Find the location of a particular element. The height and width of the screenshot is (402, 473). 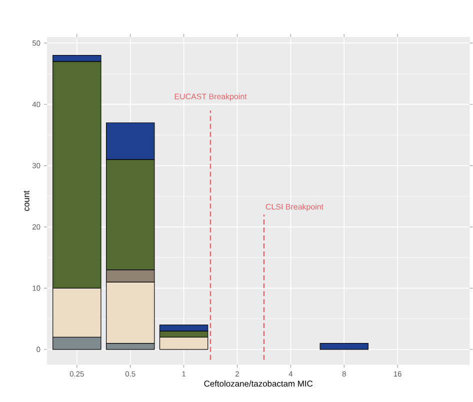

x-axis-title: Ceftolozane/tazobactam MIC is located at coordinates (258, 383).